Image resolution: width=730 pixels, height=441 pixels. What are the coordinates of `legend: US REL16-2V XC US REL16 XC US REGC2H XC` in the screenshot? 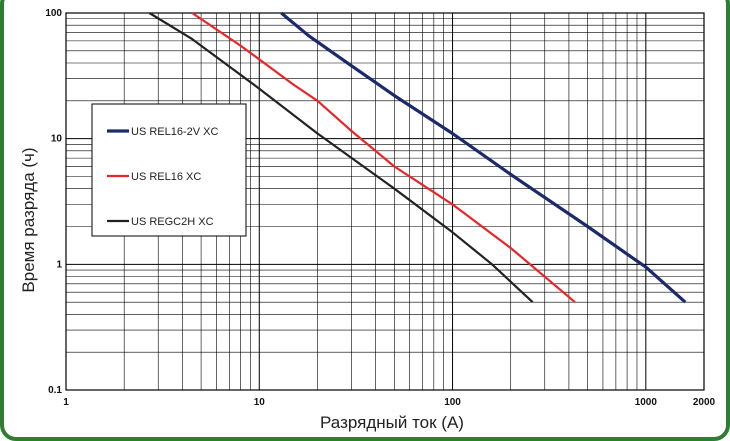 It's located at (169, 170).